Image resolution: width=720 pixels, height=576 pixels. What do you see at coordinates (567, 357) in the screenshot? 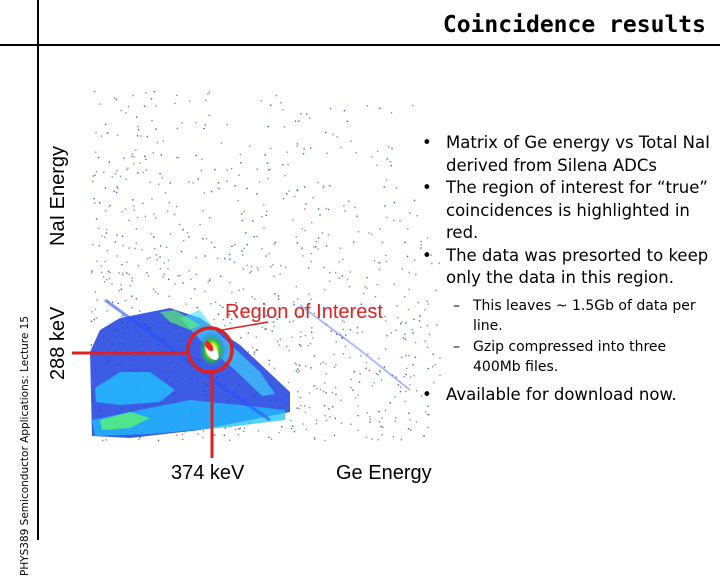
I see `sub-bullet-item: – Gzip compressed into three 400Mb files.` at bounding box center [567, 357].